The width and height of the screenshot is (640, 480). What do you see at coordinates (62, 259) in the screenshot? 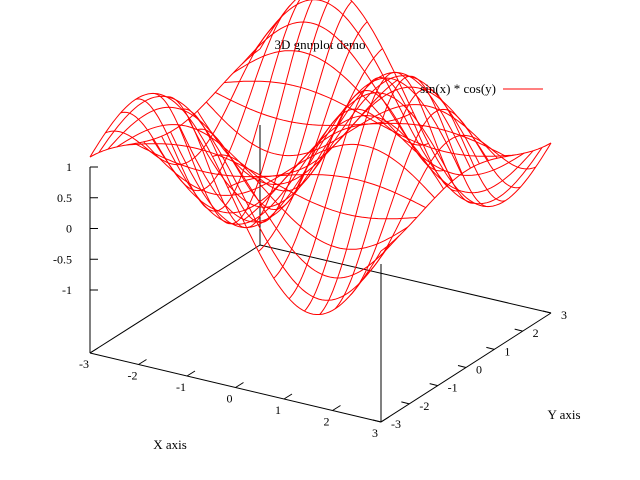
I see `z-tick-label: -0.5` at bounding box center [62, 259].